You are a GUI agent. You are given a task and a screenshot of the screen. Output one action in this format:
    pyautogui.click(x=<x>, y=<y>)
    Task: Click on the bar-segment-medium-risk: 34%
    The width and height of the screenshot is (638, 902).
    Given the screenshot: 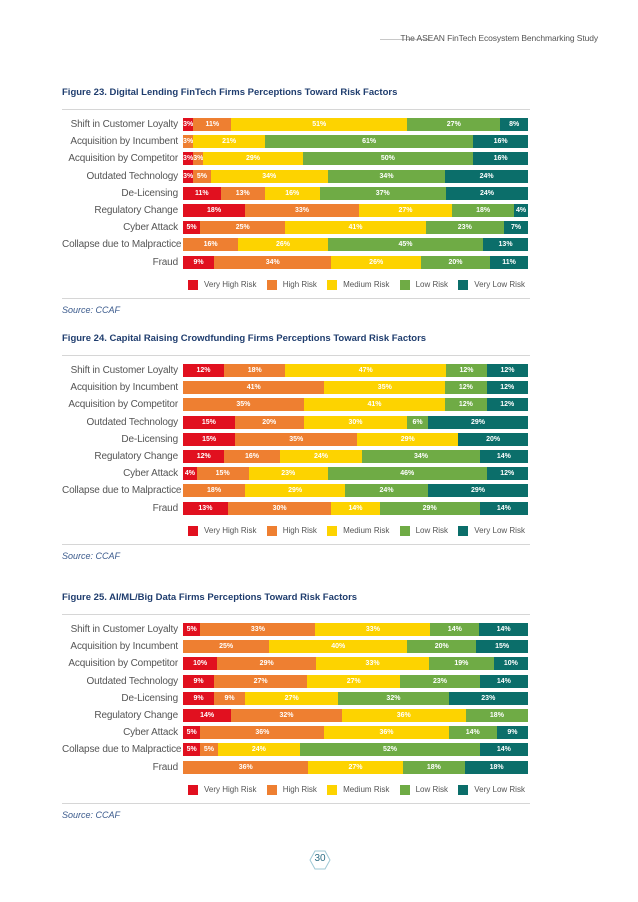 What is the action you would take?
    pyautogui.click(x=269, y=176)
    